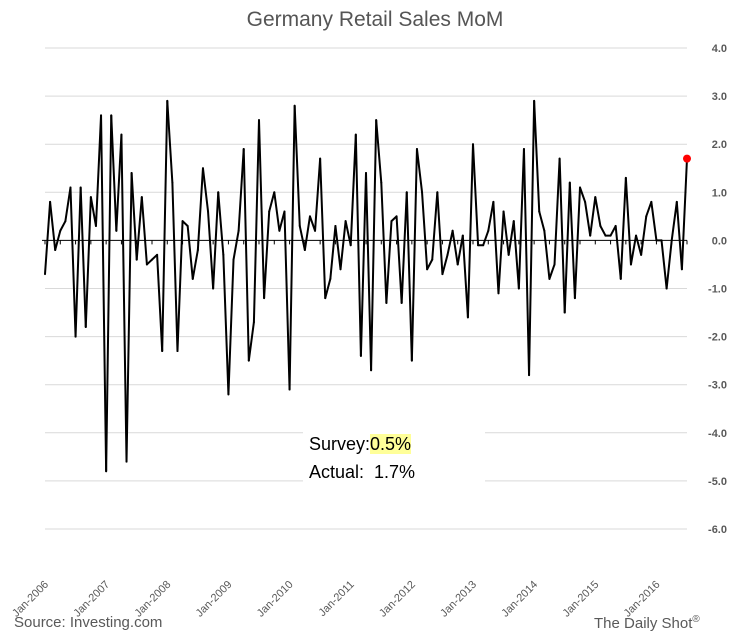 This screenshot has height=636, width=750. I want to click on series-points, so click(687, 158).